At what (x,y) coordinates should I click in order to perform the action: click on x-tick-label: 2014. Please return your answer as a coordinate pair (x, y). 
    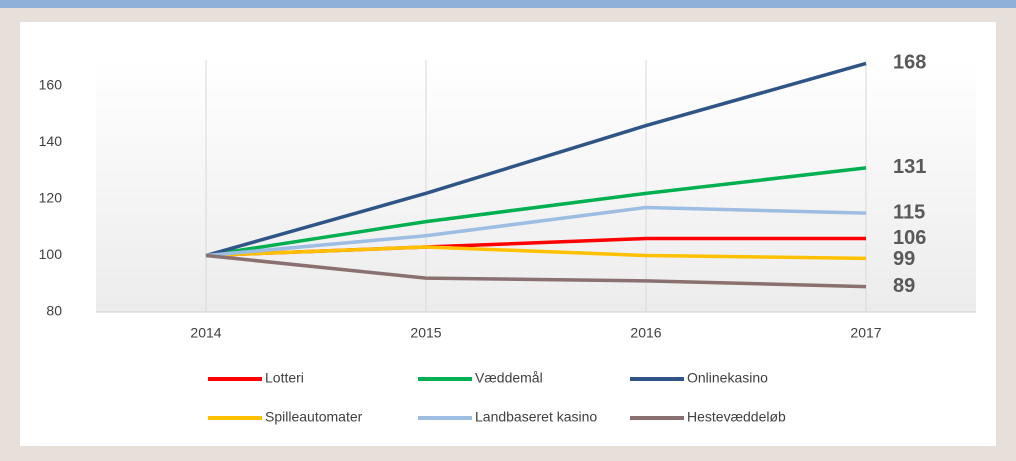
    Looking at the image, I should click on (205, 333).